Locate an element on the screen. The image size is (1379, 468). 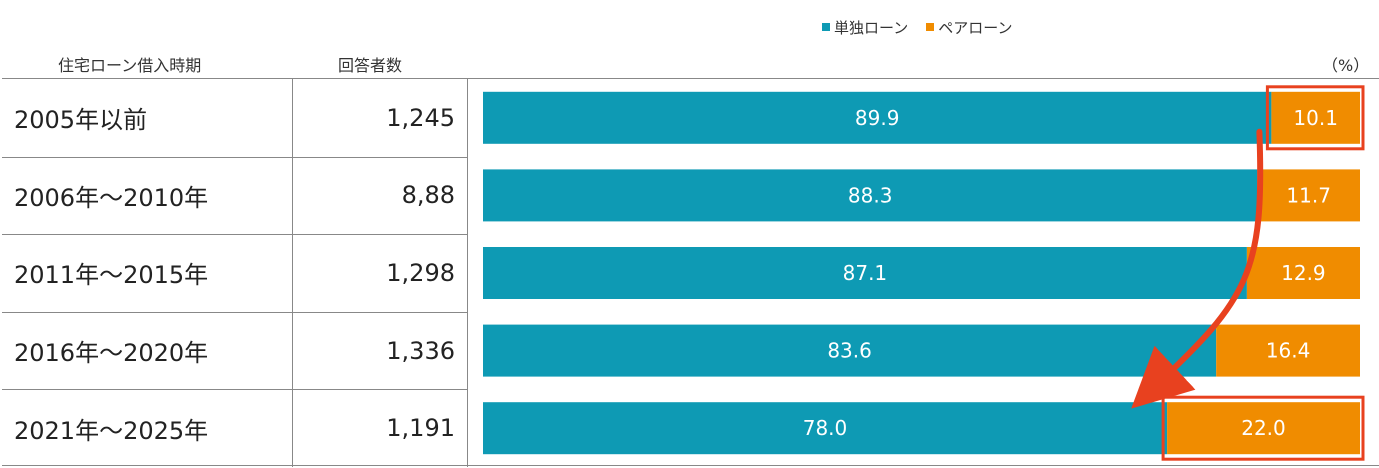
respondent-count-cell: 1,191 is located at coordinates (380, 428).